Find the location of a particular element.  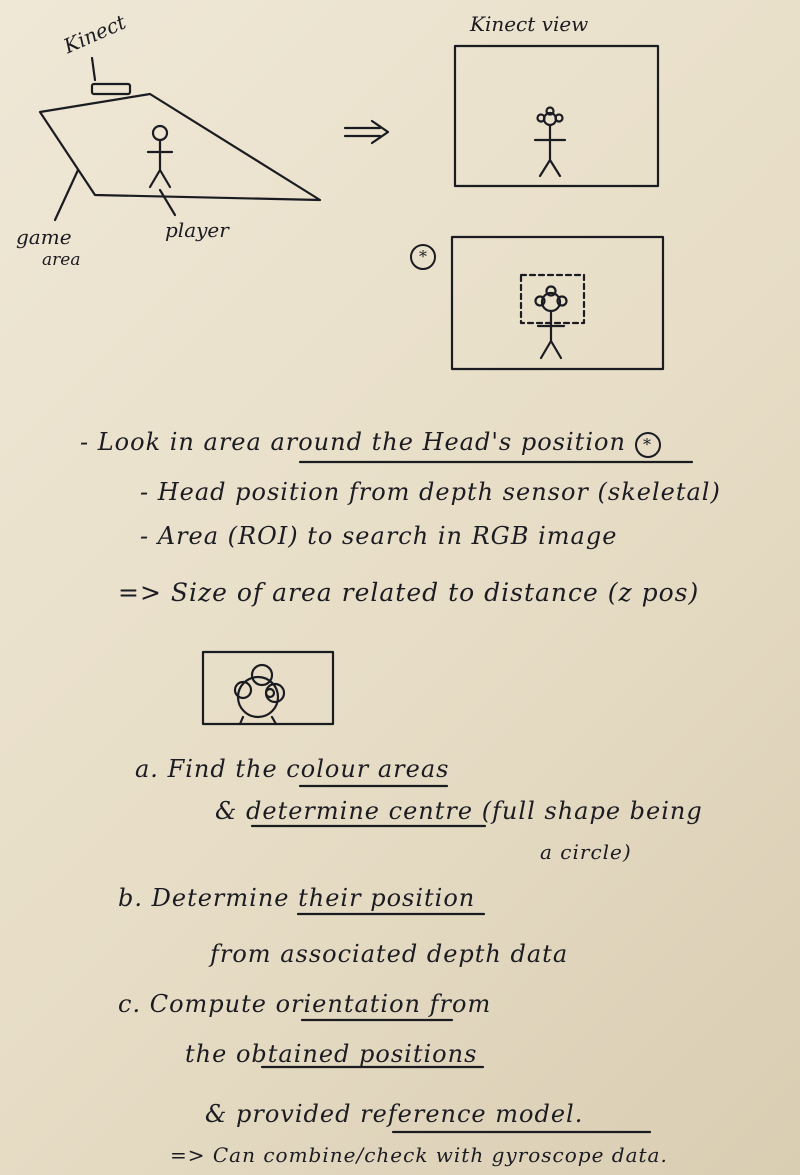

head-closeup-frame is located at coordinates (268, 688).